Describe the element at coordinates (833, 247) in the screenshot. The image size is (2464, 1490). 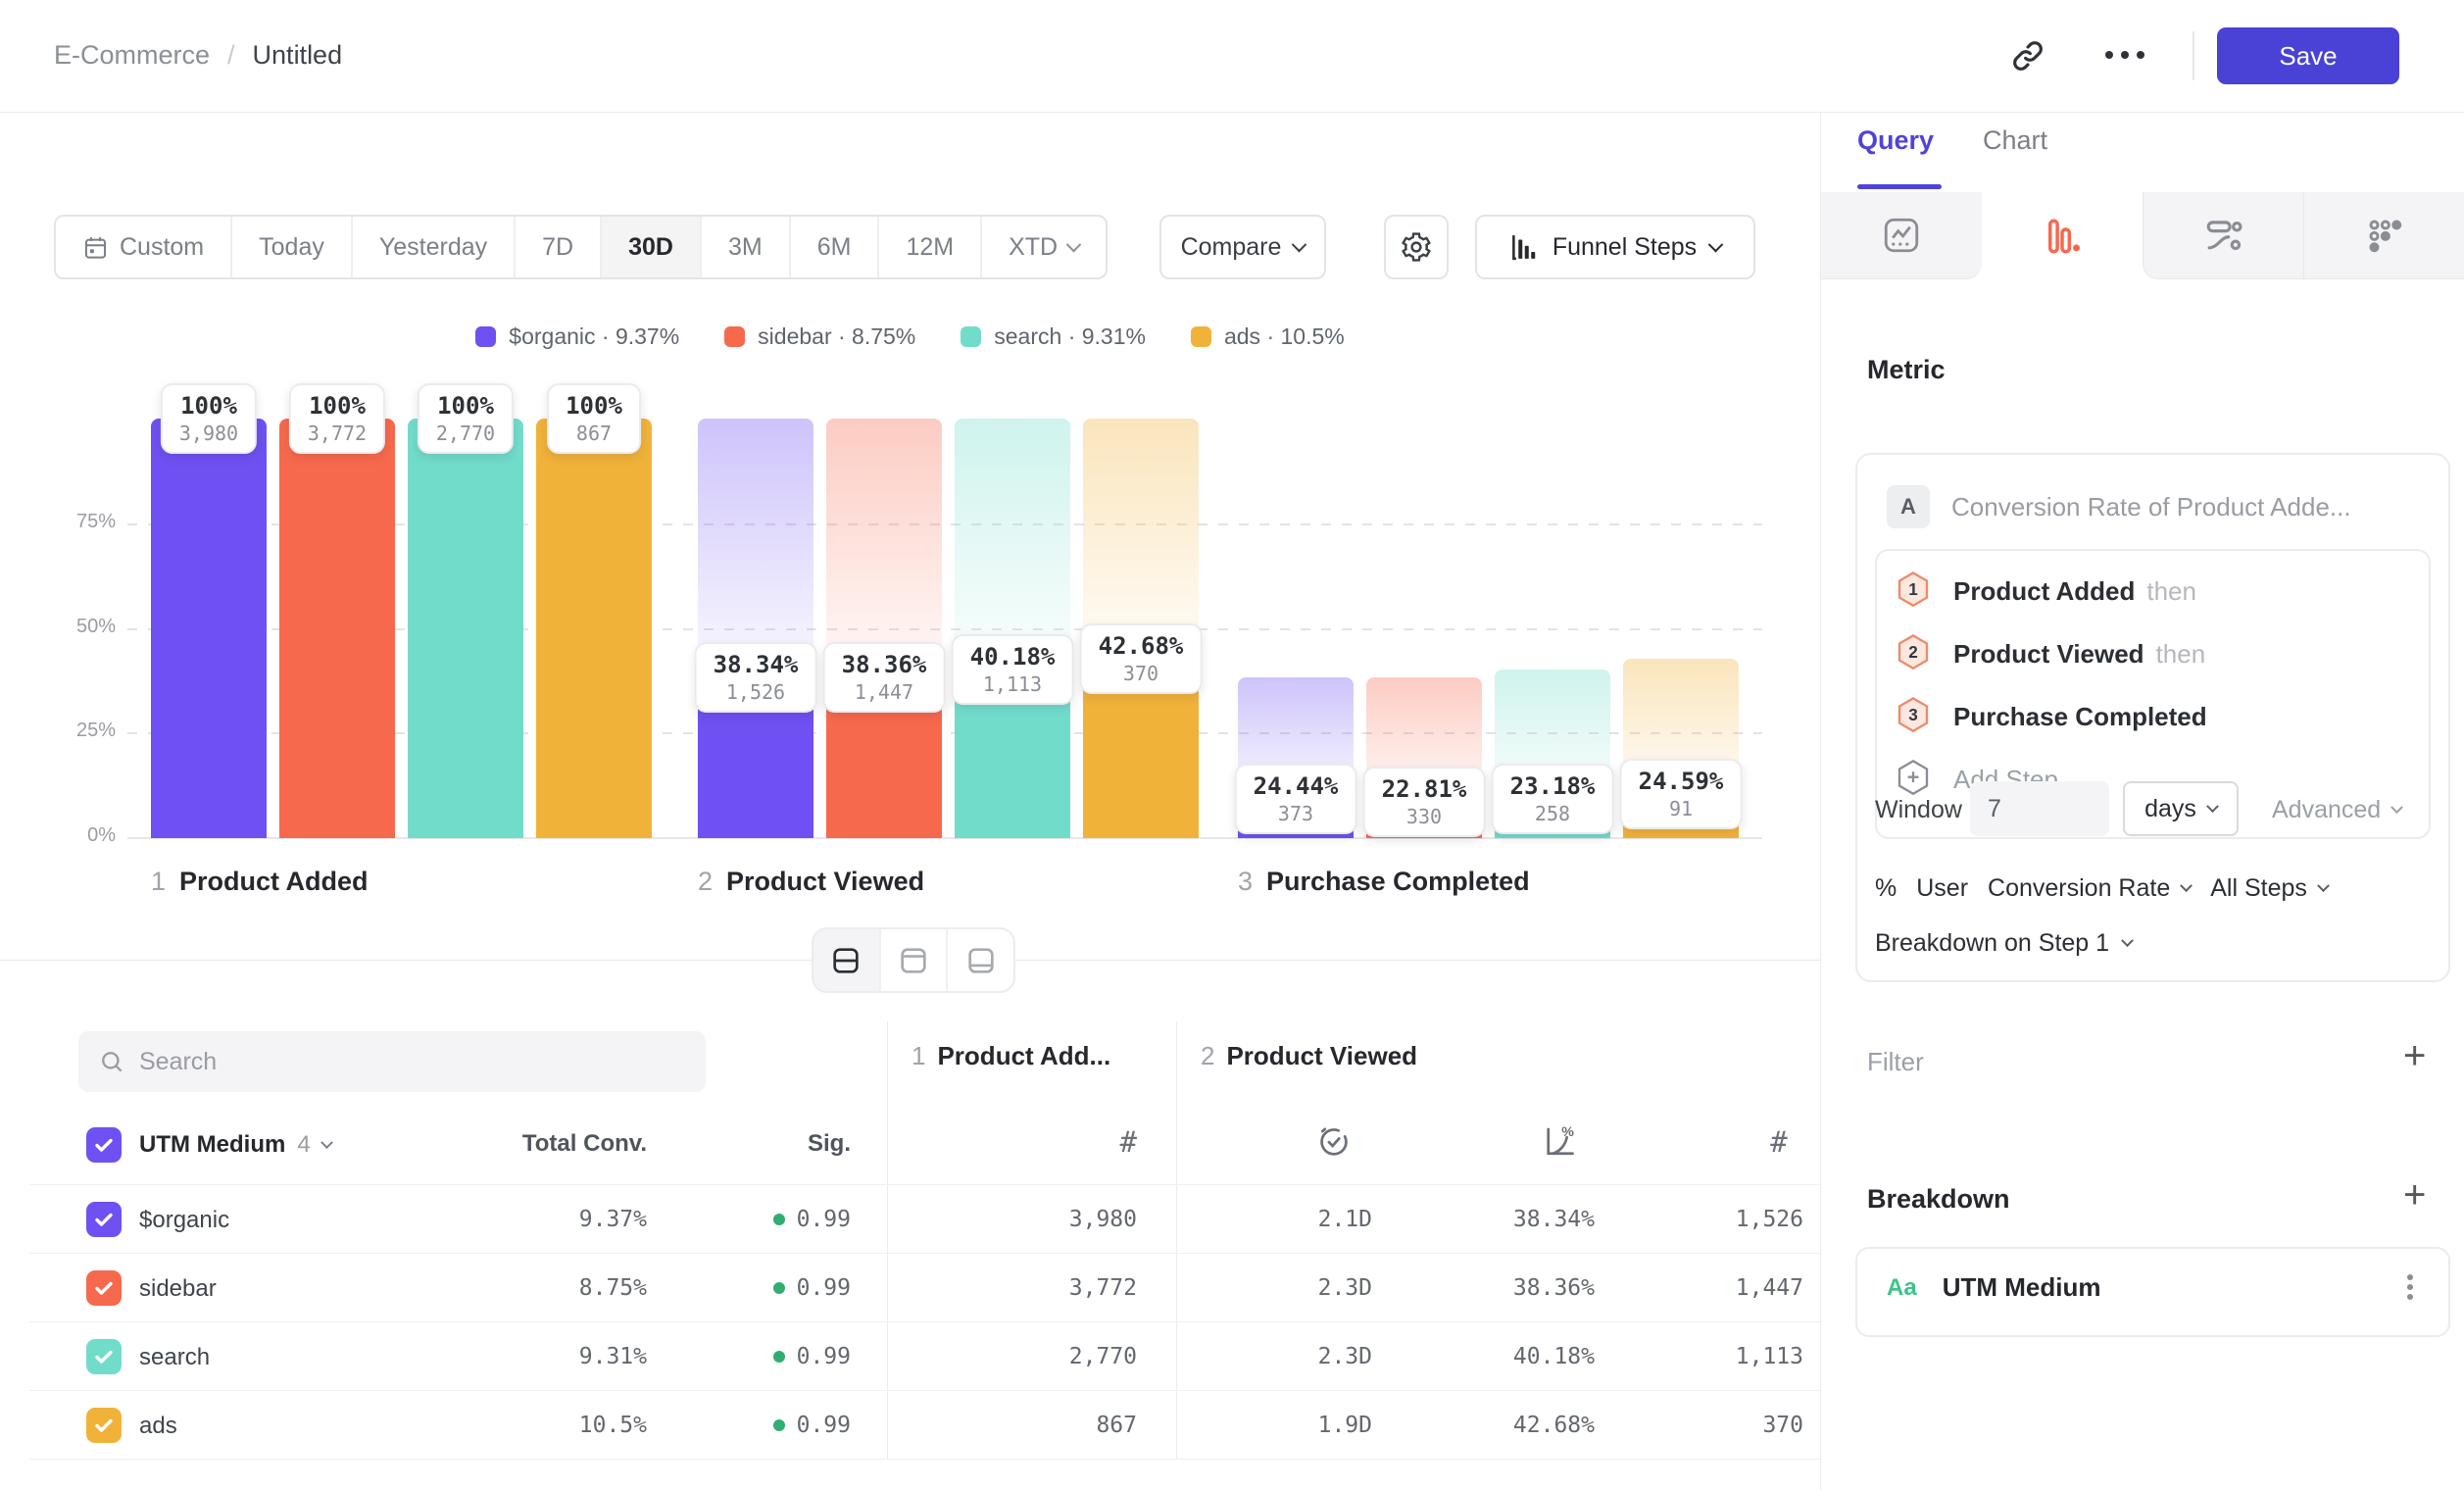
I see `date-range-6m: 6M` at that location.